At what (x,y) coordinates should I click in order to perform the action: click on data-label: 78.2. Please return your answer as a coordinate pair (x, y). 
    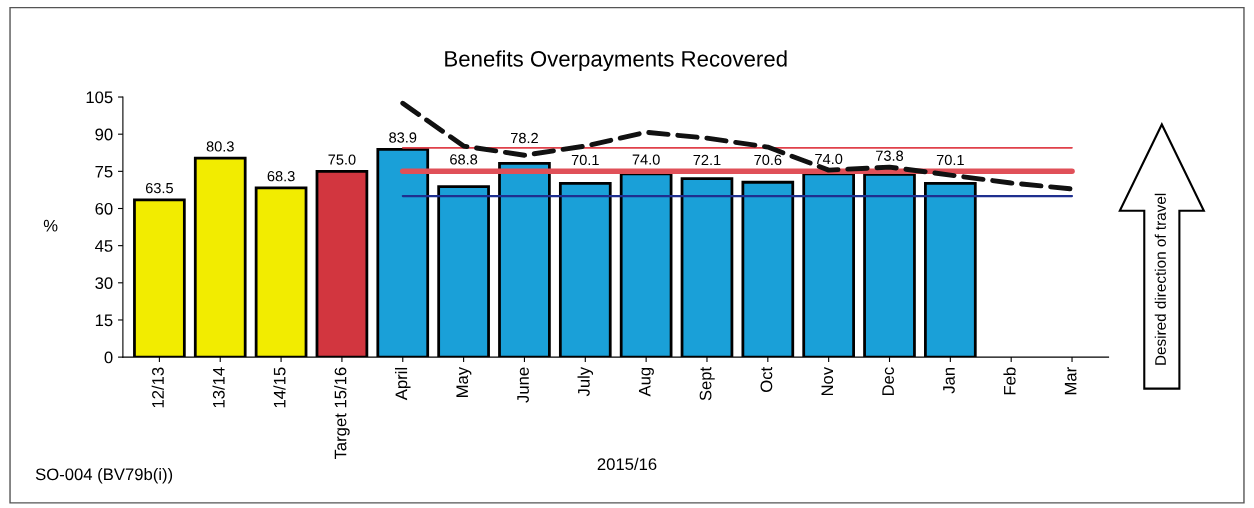
    Looking at the image, I should click on (524, 138).